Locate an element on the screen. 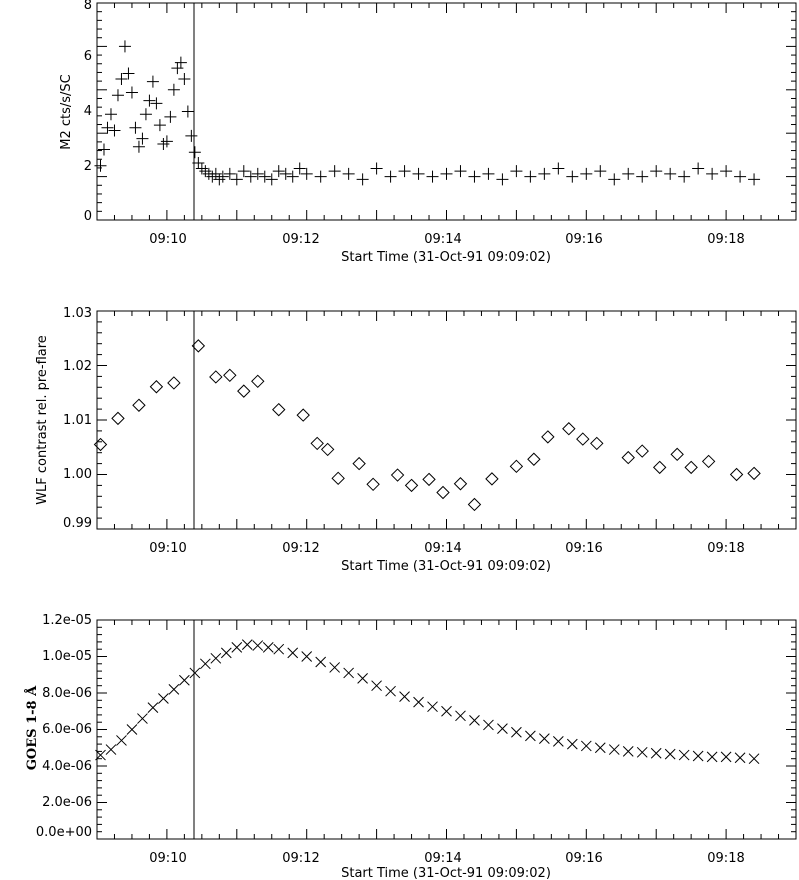 This screenshot has height=880, width=799. y-tick-label: 1.03 is located at coordinates (77, 313).